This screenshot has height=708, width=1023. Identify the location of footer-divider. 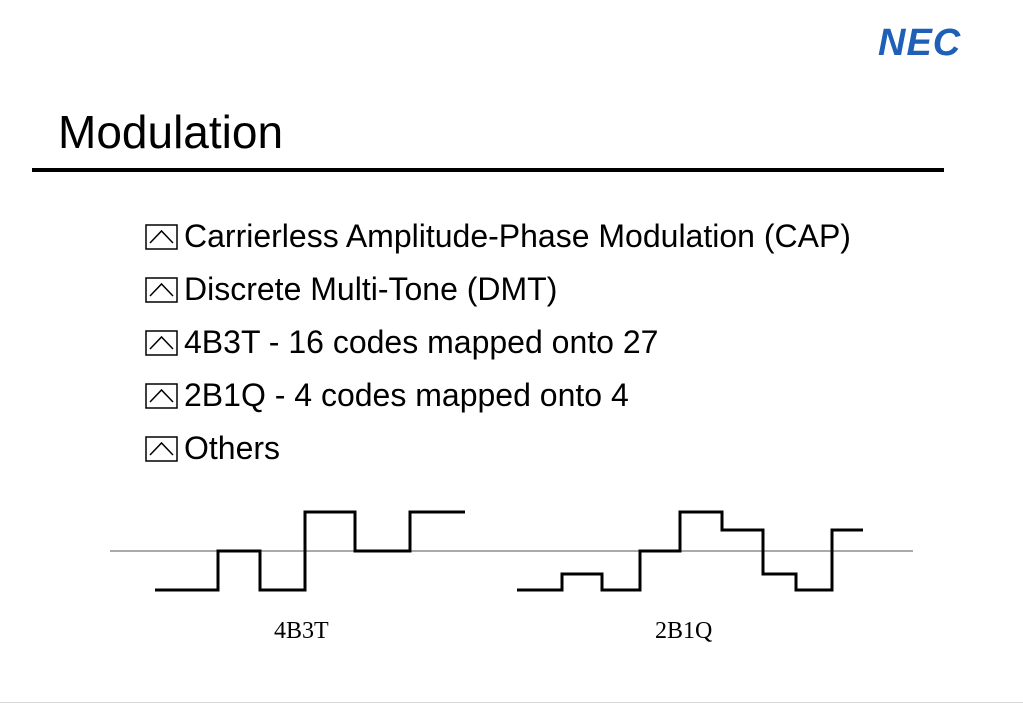
(511, 702).